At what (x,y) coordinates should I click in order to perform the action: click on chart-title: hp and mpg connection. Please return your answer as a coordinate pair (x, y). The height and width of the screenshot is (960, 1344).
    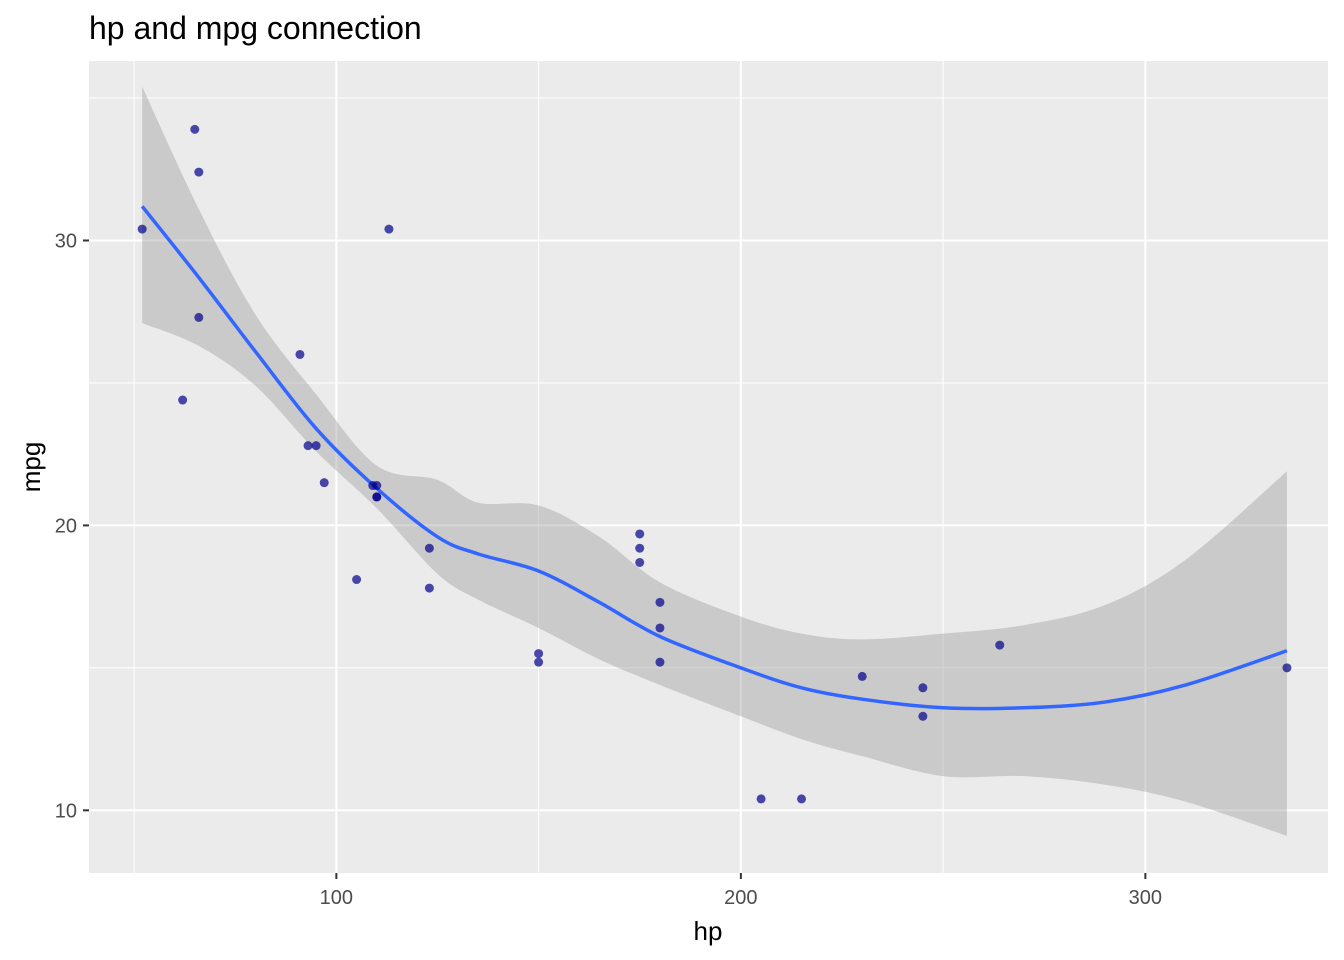
    Looking at the image, I should click on (255, 28).